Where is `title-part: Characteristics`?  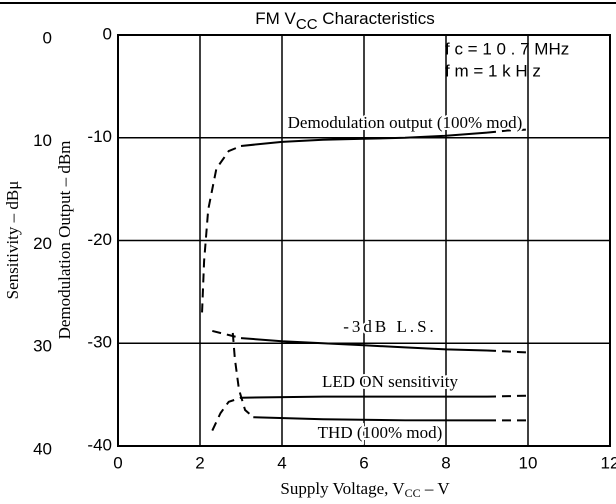
title-part: Characteristics is located at coordinates (376, 18).